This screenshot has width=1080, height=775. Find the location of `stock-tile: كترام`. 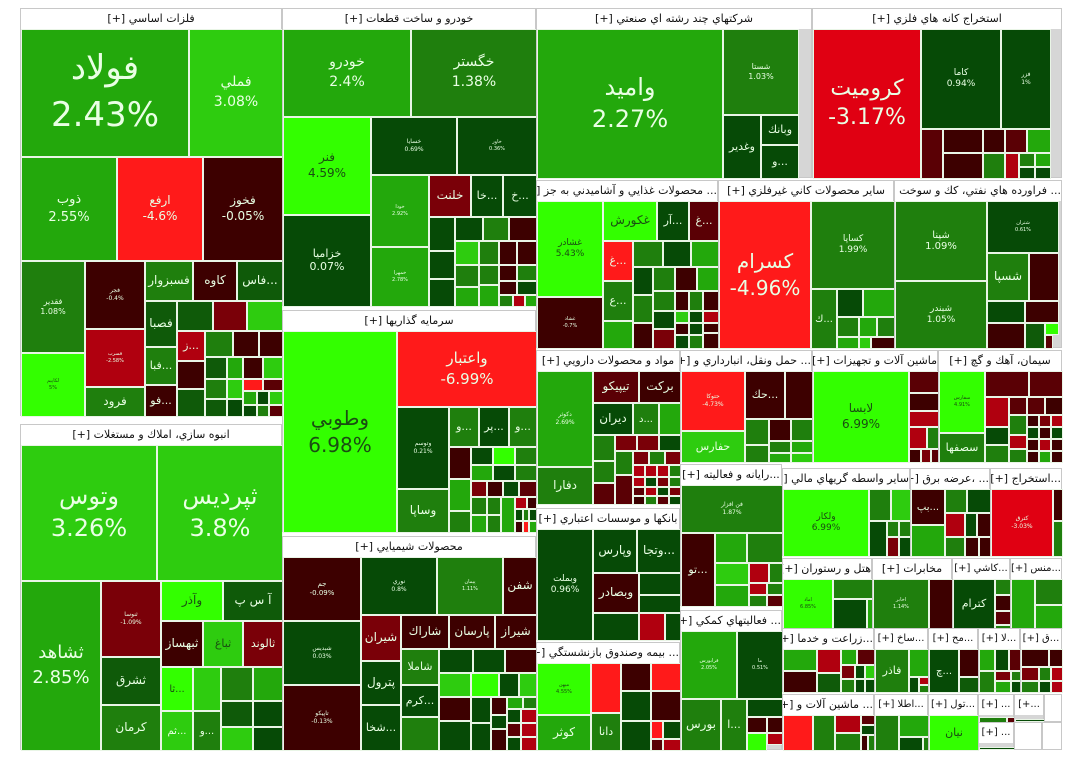

stock-tile: كترام is located at coordinates (974, 604).